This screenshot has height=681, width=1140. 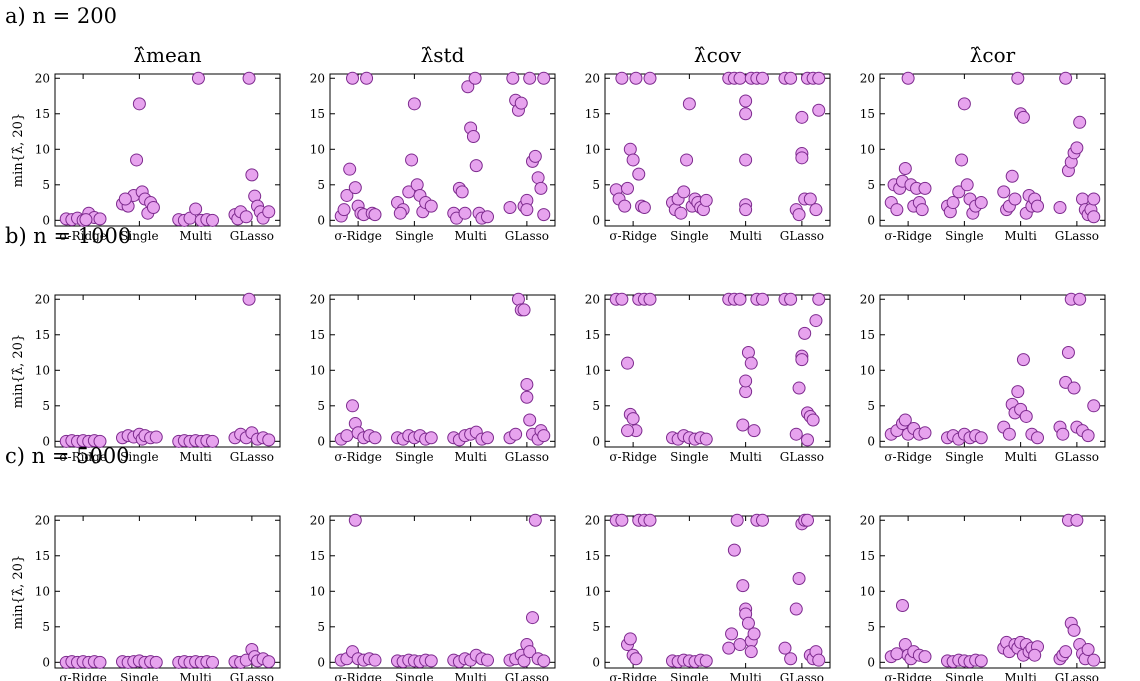 What do you see at coordinates (708, 378) in the screenshot?
I see `panel-b-cov: 0 5 10 15 20 σ-Ridge Single Multi GLasso` at bounding box center [708, 378].